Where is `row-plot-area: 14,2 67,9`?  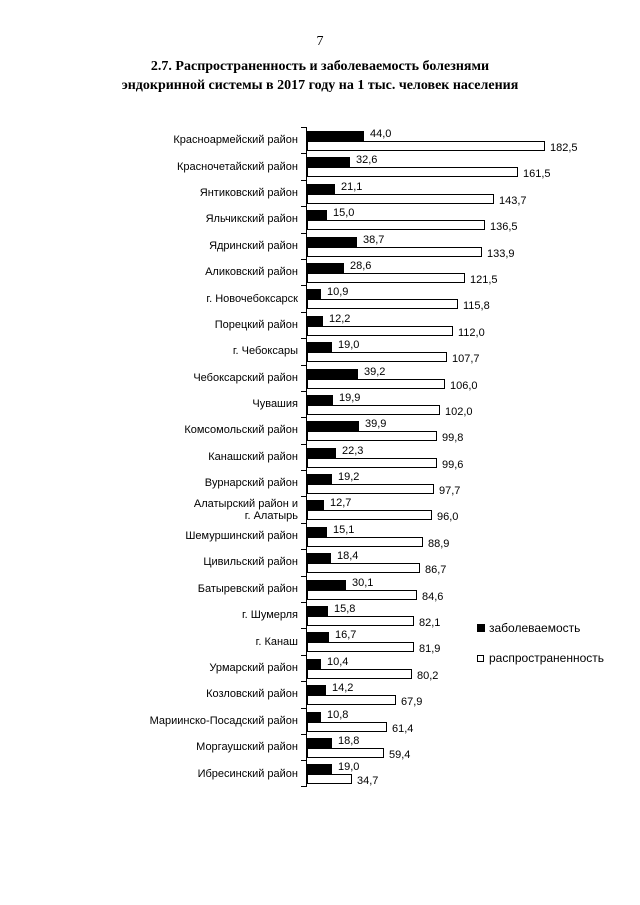
row-plot-area: 14,2 67,9 is located at coordinates (470, 694).